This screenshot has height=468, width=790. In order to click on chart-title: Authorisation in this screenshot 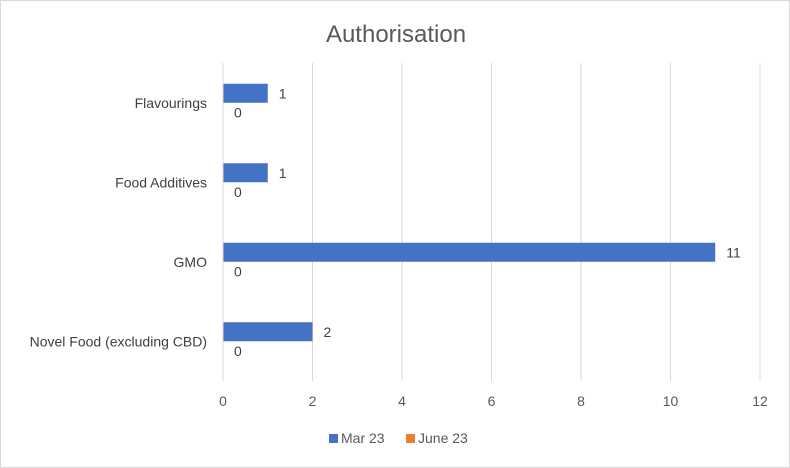, I will do `click(396, 34)`.